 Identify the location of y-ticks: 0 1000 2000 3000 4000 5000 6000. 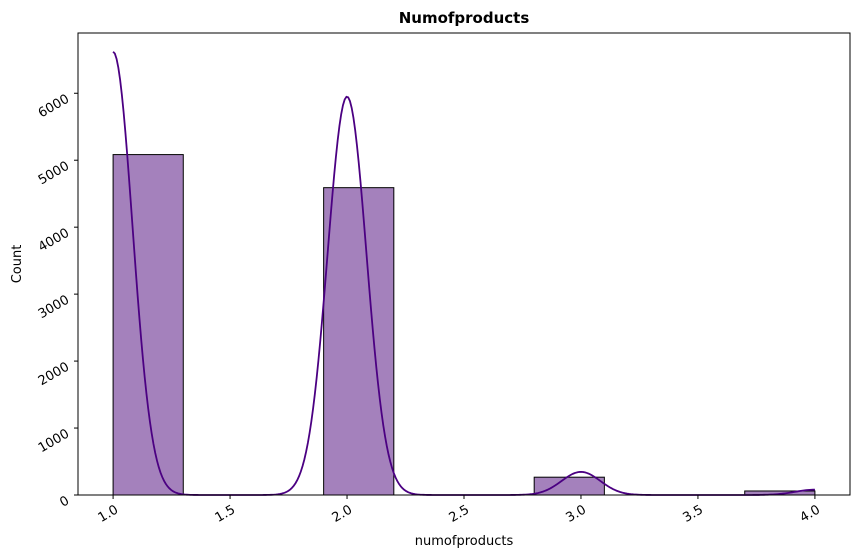
(57, 301).